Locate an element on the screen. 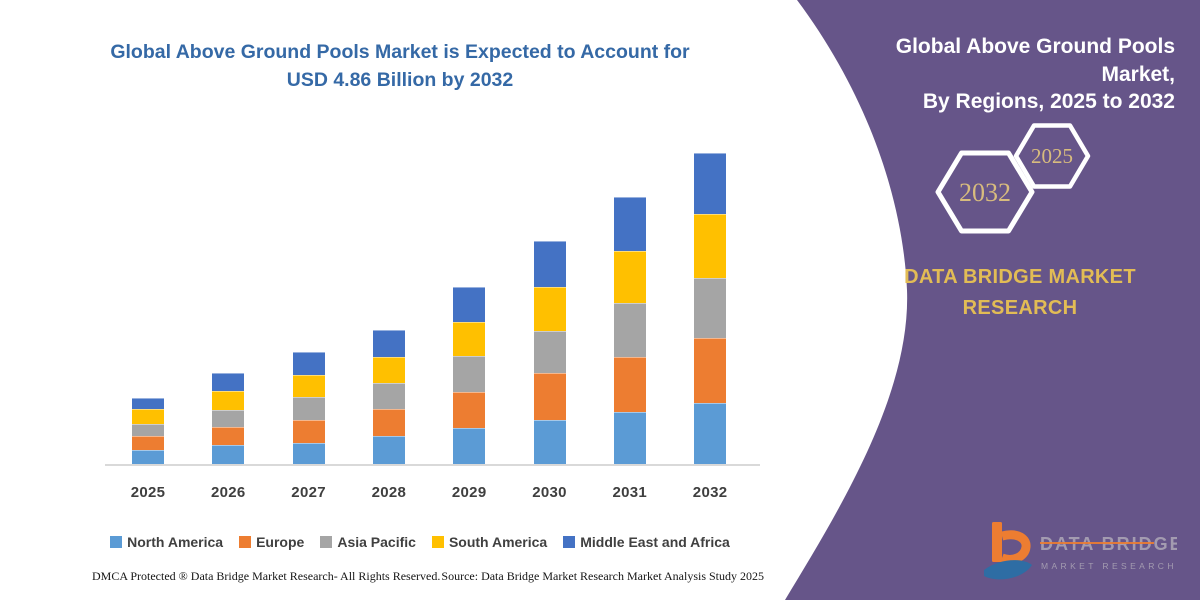 The width and height of the screenshot is (1200, 600). bar-segment-2031-north-america is located at coordinates (629, 438).